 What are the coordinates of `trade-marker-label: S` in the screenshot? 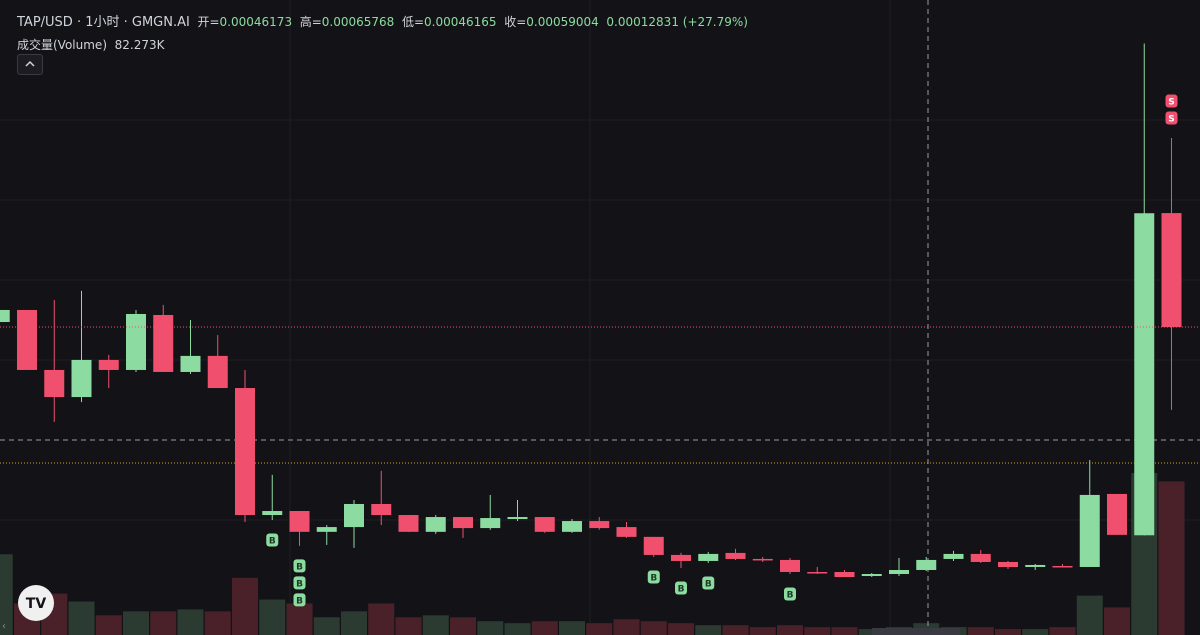 It's located at (1171, 120).